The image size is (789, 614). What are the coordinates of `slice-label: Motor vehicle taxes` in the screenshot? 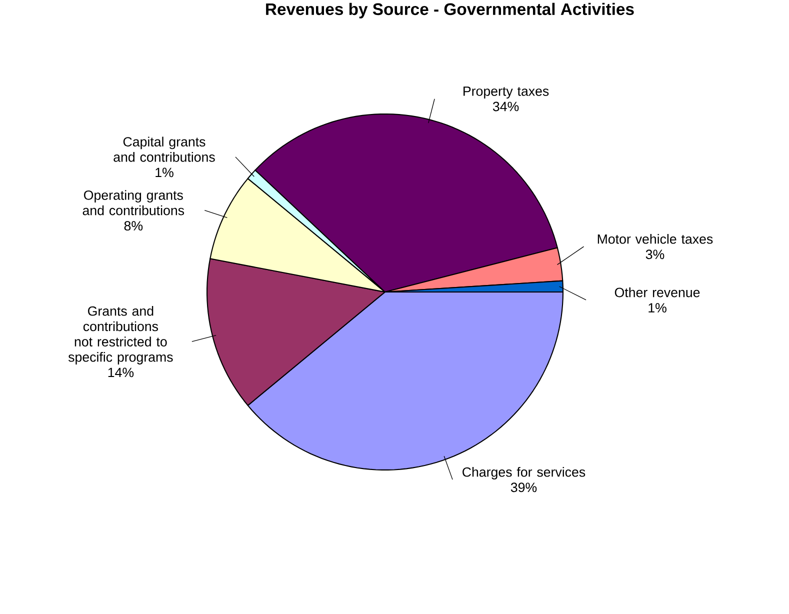 It's located at (655, 239).